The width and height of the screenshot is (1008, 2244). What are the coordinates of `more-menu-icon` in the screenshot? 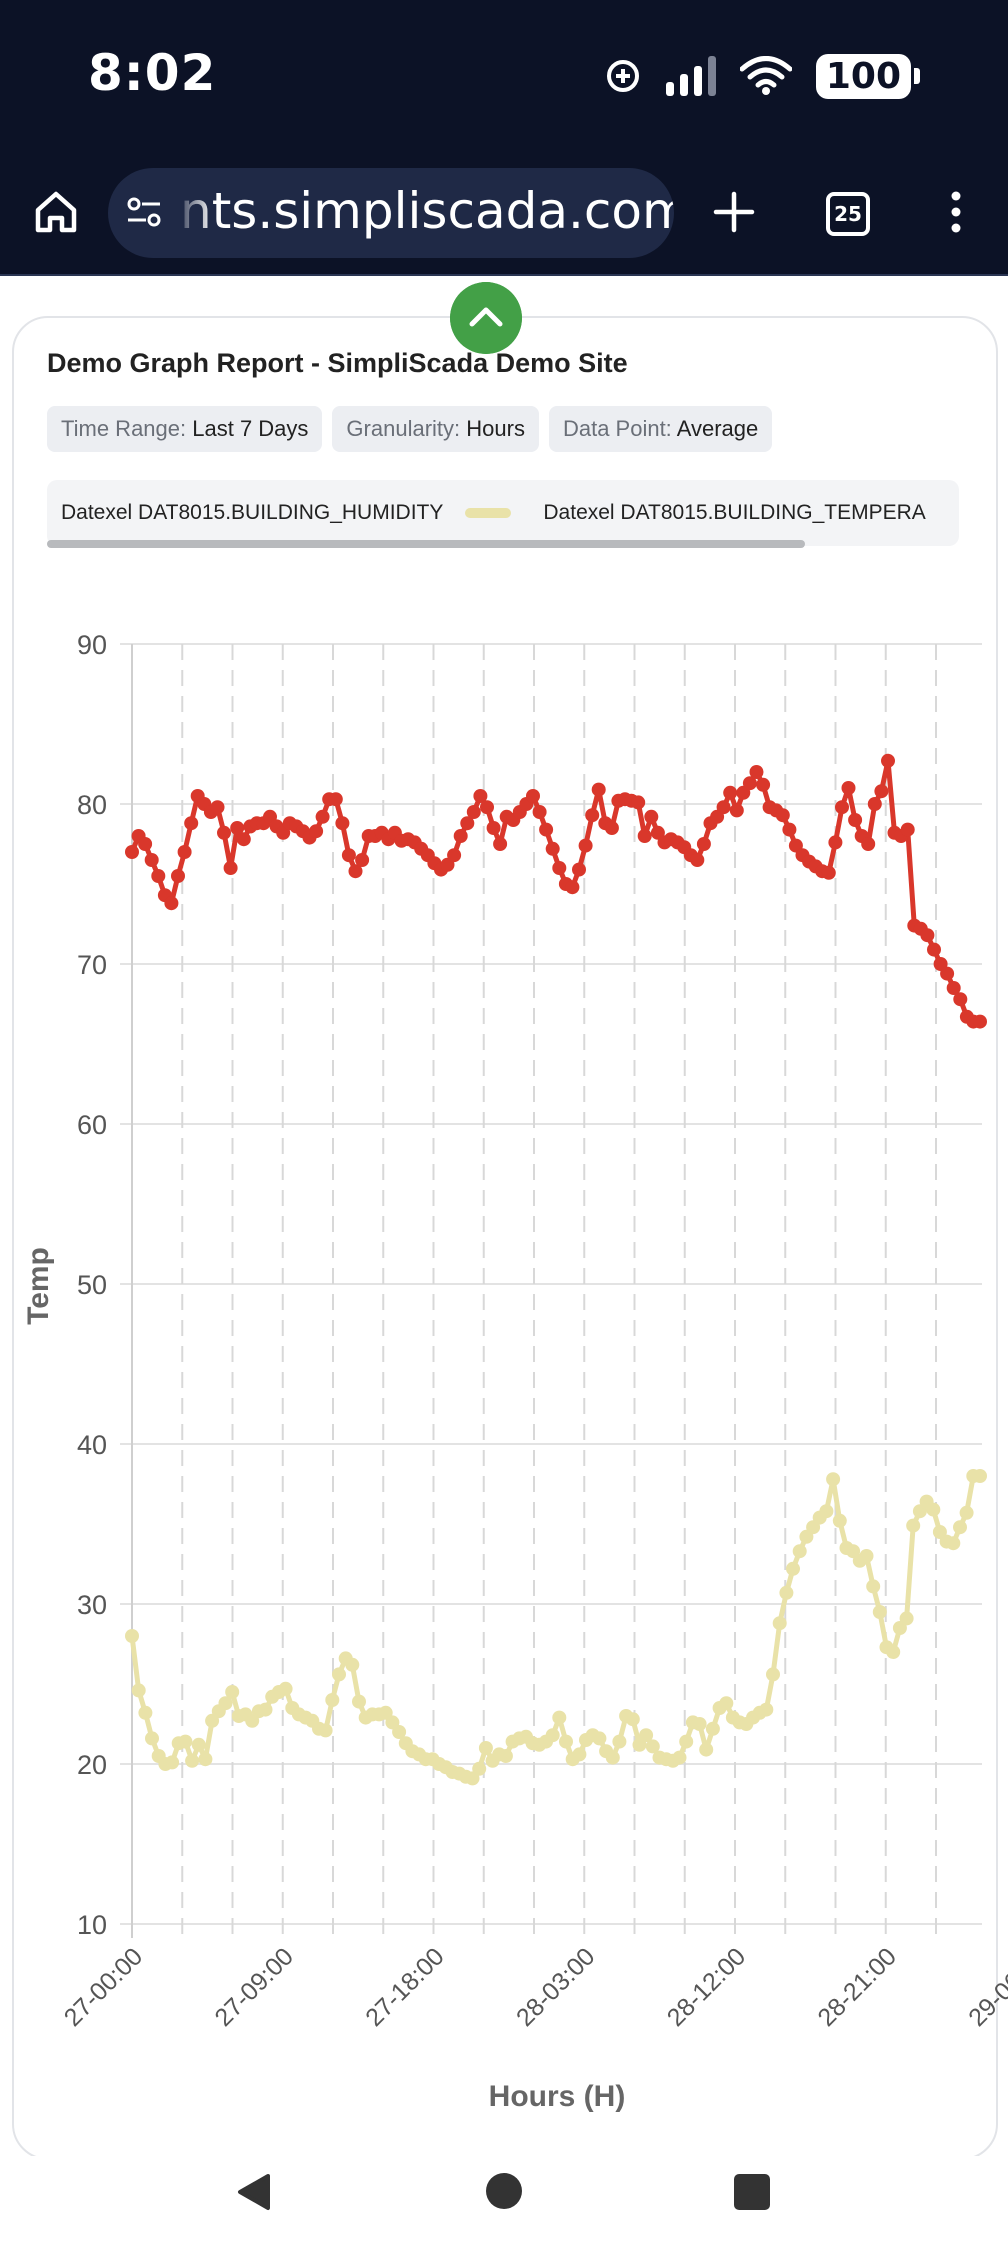 It's located at (956, 212).